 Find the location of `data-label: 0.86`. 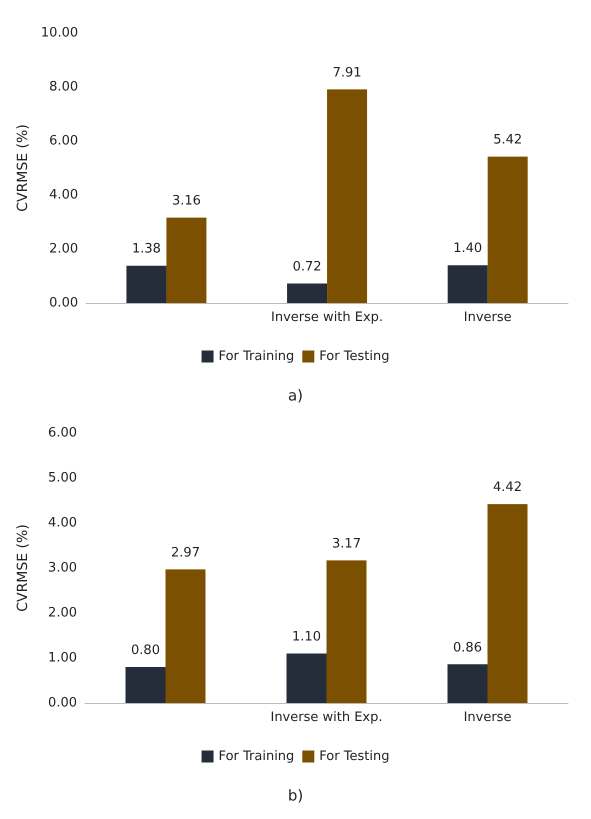

data-label: 0.86 is located at coordinates (467, 648).